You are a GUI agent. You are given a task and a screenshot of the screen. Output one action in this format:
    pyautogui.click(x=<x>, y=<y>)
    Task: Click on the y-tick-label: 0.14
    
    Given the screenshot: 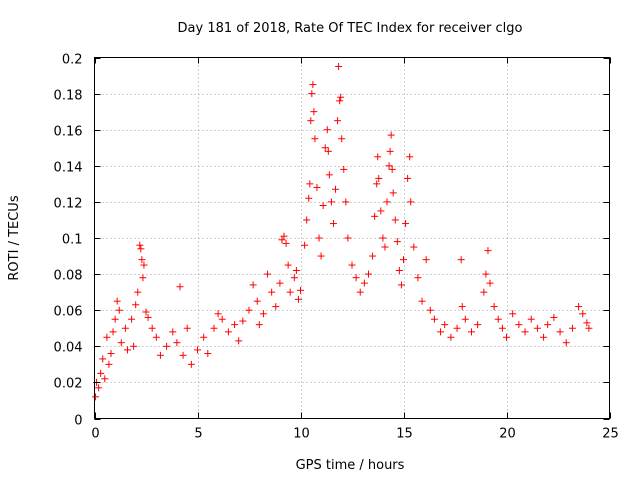 What is the action you would take?
    pyautogui.click(x=68, y=168)
    